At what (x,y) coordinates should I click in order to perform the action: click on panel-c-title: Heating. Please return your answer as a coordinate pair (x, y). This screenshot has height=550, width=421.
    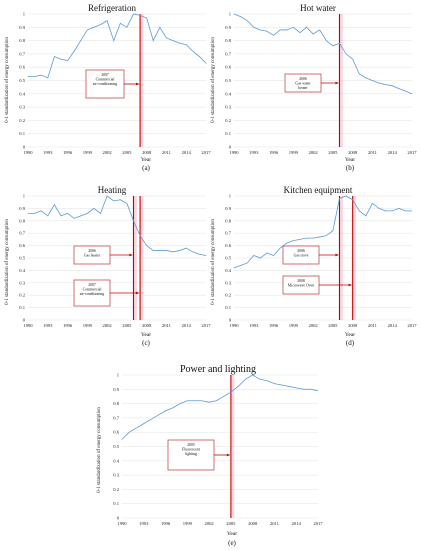
    Looking at the image, I should click on (112, 190).